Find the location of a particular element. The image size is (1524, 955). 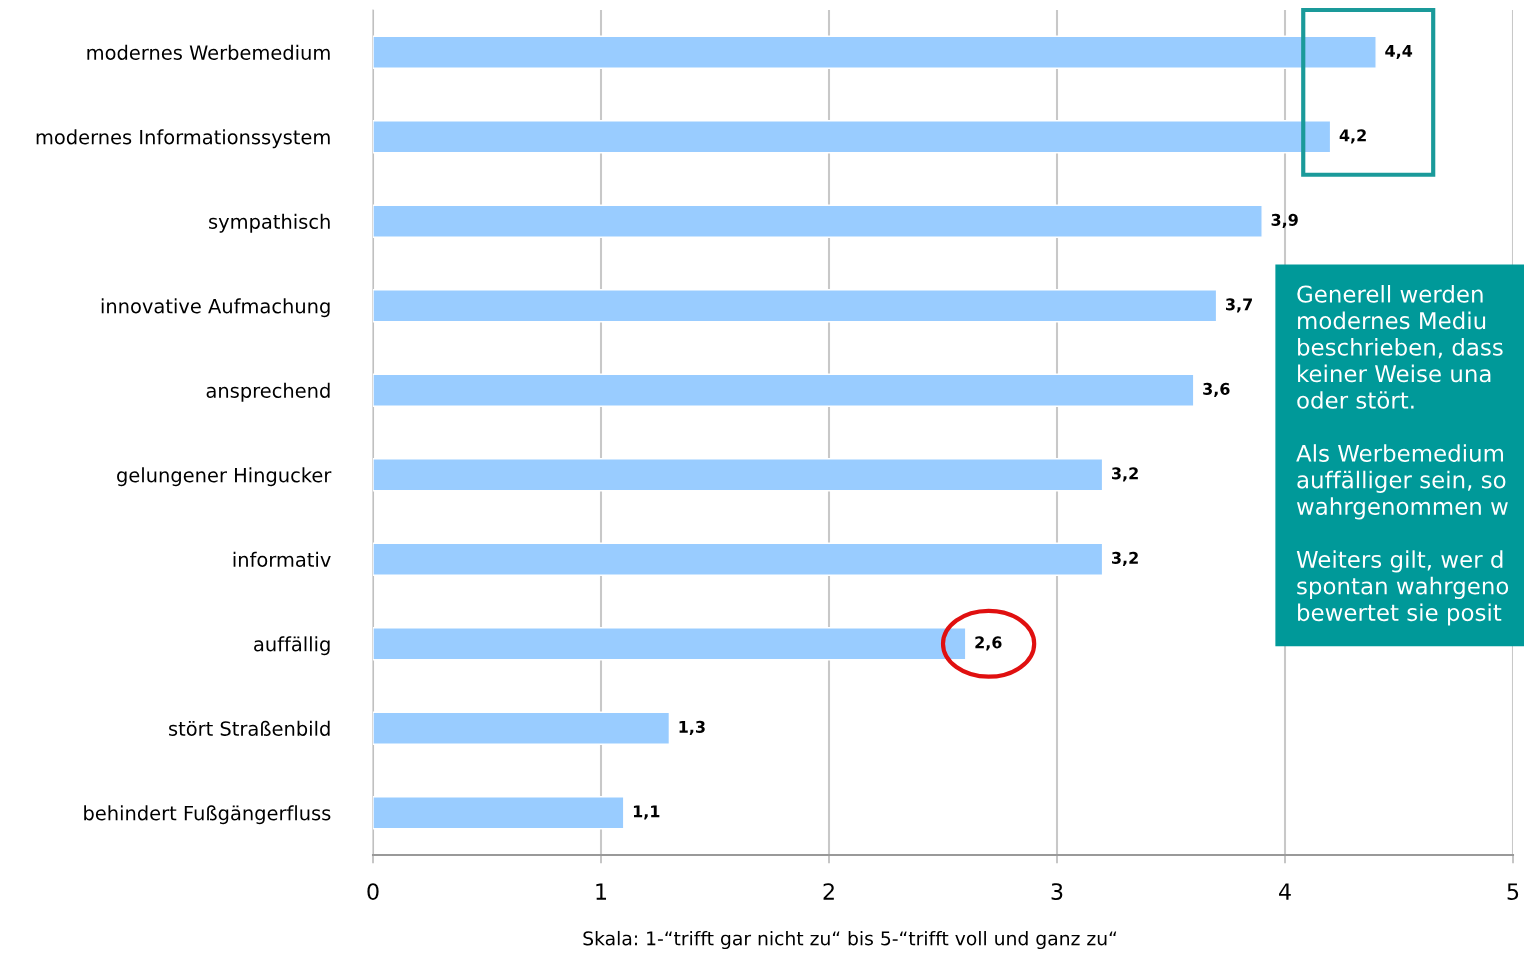

y-tick-label: modernes Werbemedium is located at coordinates (208, 52).